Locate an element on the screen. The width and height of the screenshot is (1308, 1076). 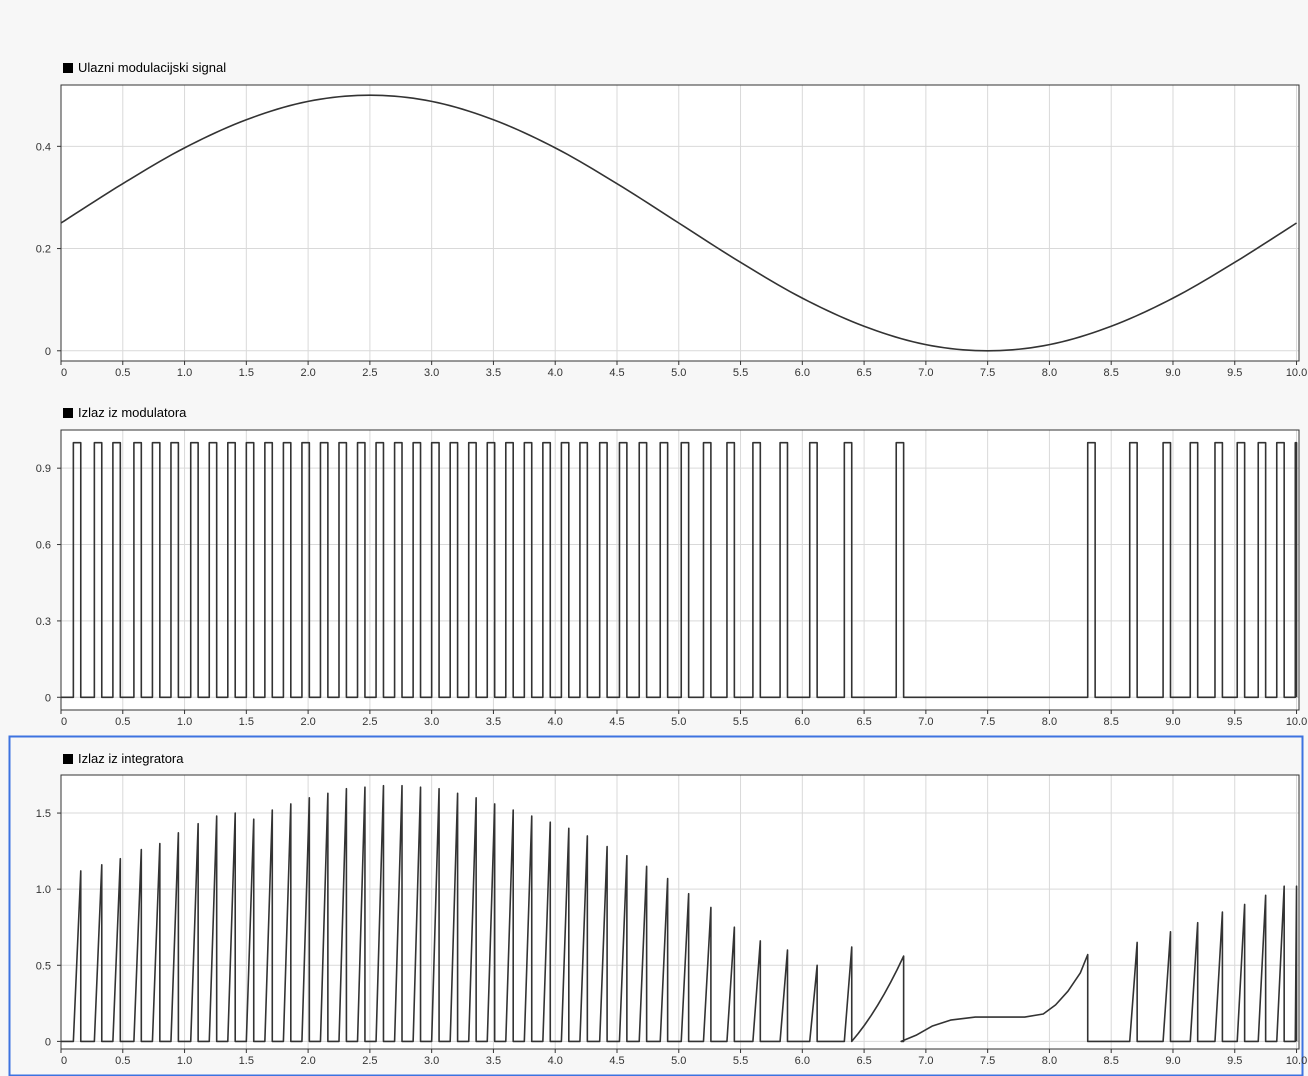
y-axis: 0 0.2 0.4 is located at coordinates (48, 249).